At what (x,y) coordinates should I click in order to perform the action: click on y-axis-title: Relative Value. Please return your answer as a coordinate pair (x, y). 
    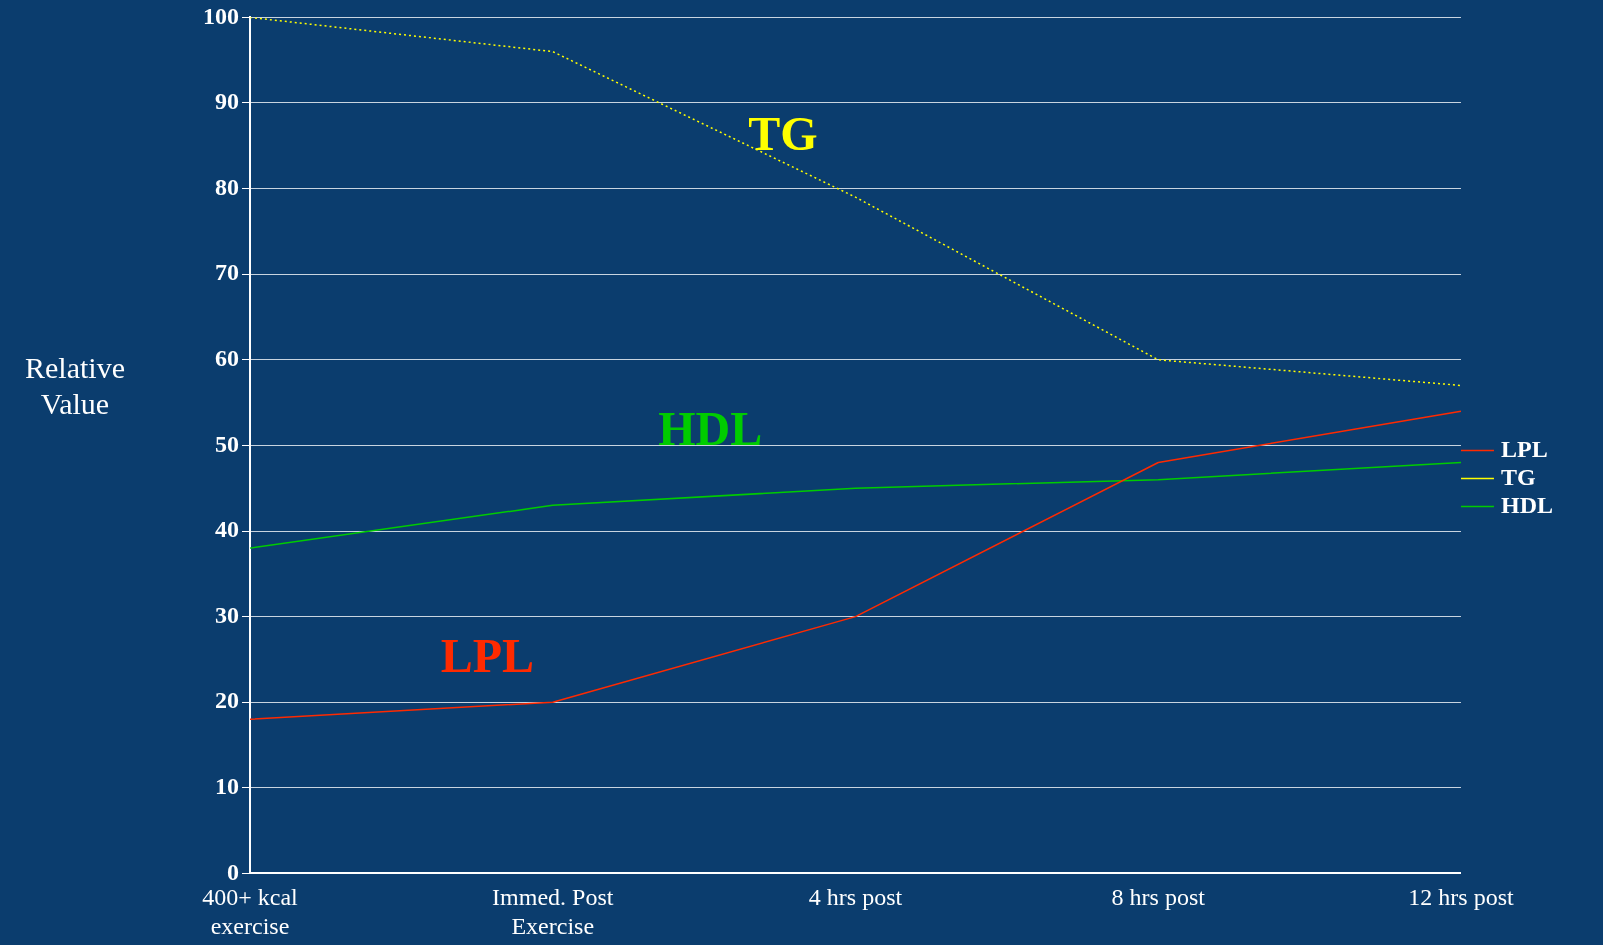
    Looking at the image, I should click on (75, 386).